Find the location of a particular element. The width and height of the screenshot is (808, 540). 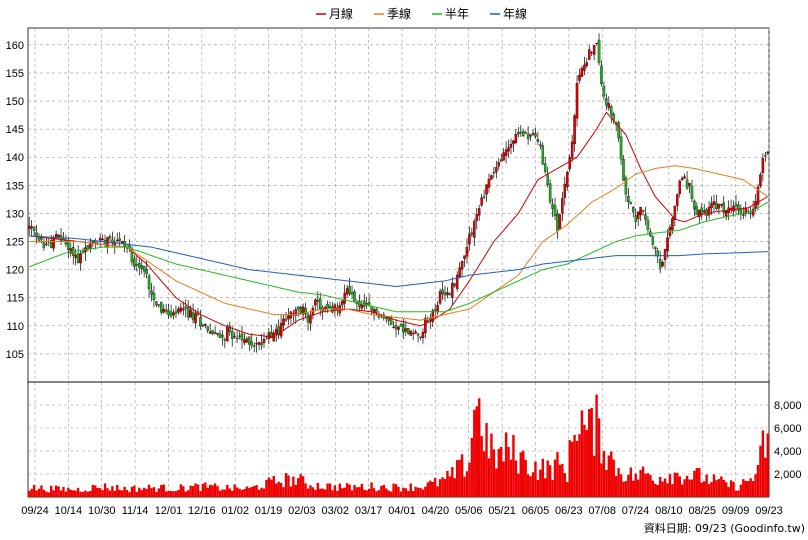

price-tick-label: 120 is located at coordinates (15, 271).